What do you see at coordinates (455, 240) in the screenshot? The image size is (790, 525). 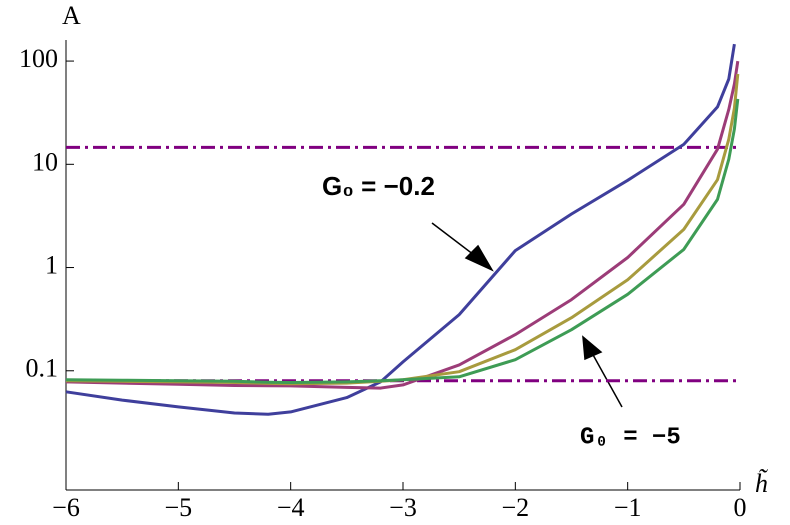 I see `arrow` at bounding box center [455, 240].